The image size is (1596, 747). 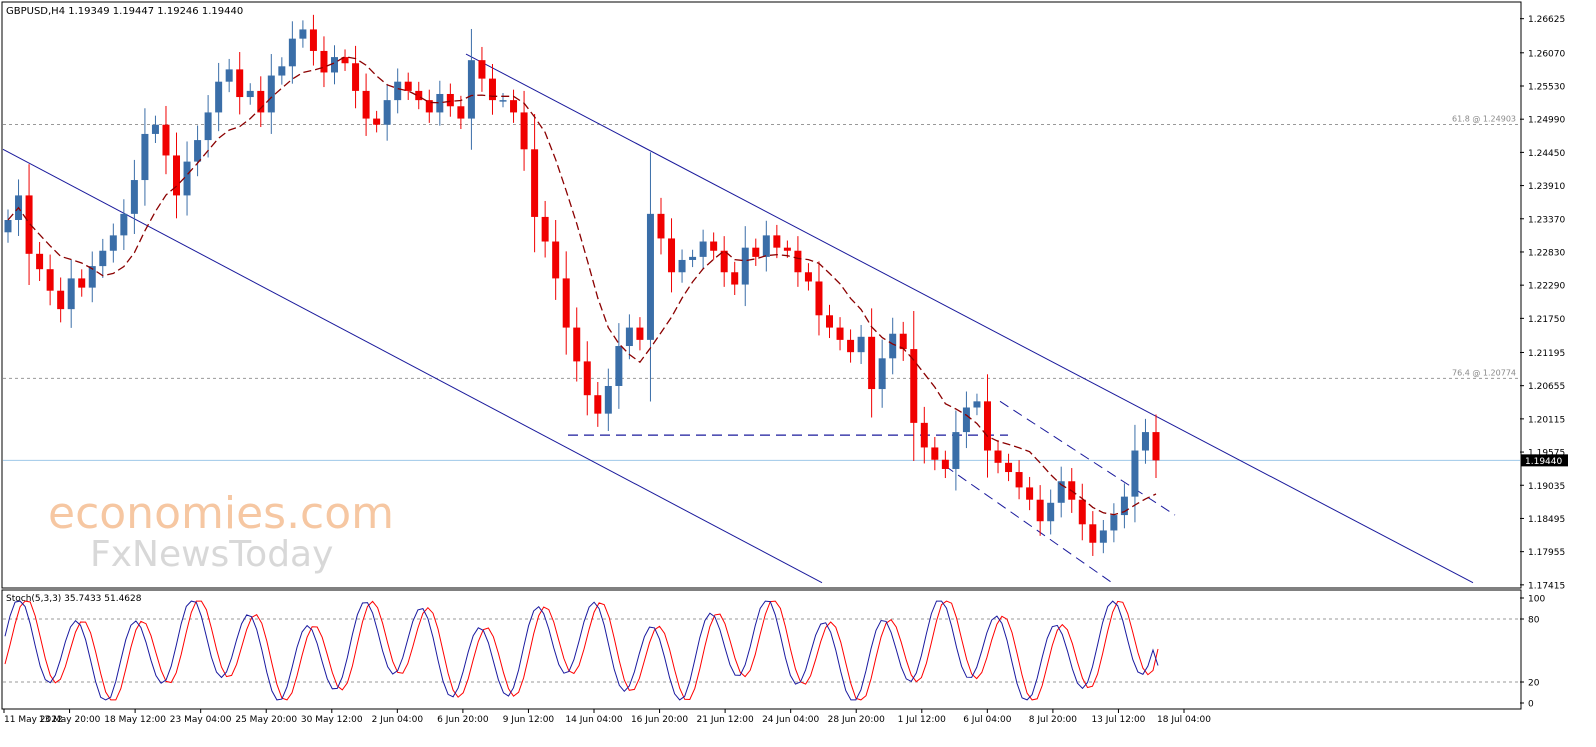 I want to click on price-tick-label: 1.24450, so click(x=1546, y=154).